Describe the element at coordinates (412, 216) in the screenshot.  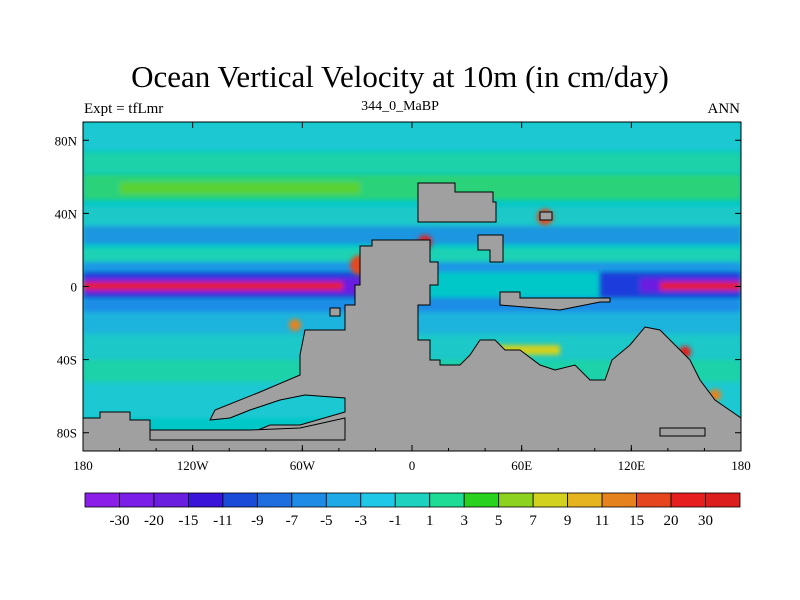
I see `band-north-mid` at that location.